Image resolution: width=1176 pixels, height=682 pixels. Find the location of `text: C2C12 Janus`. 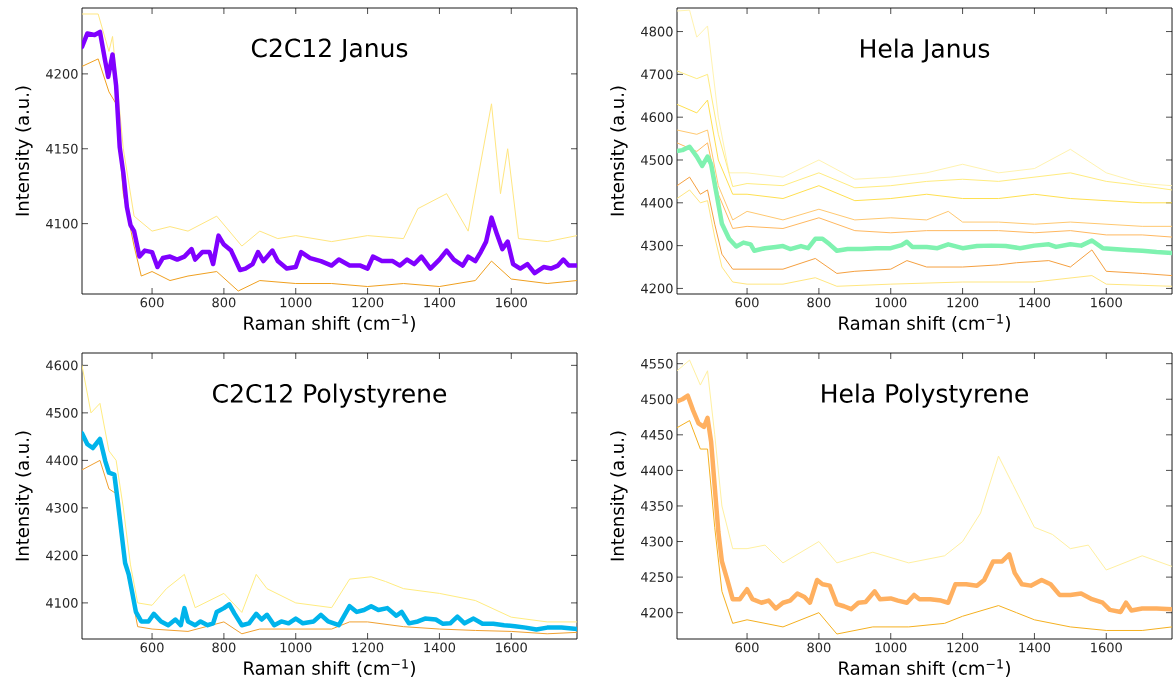

text: C2C12 Janus is located at coordinates (329, 50).